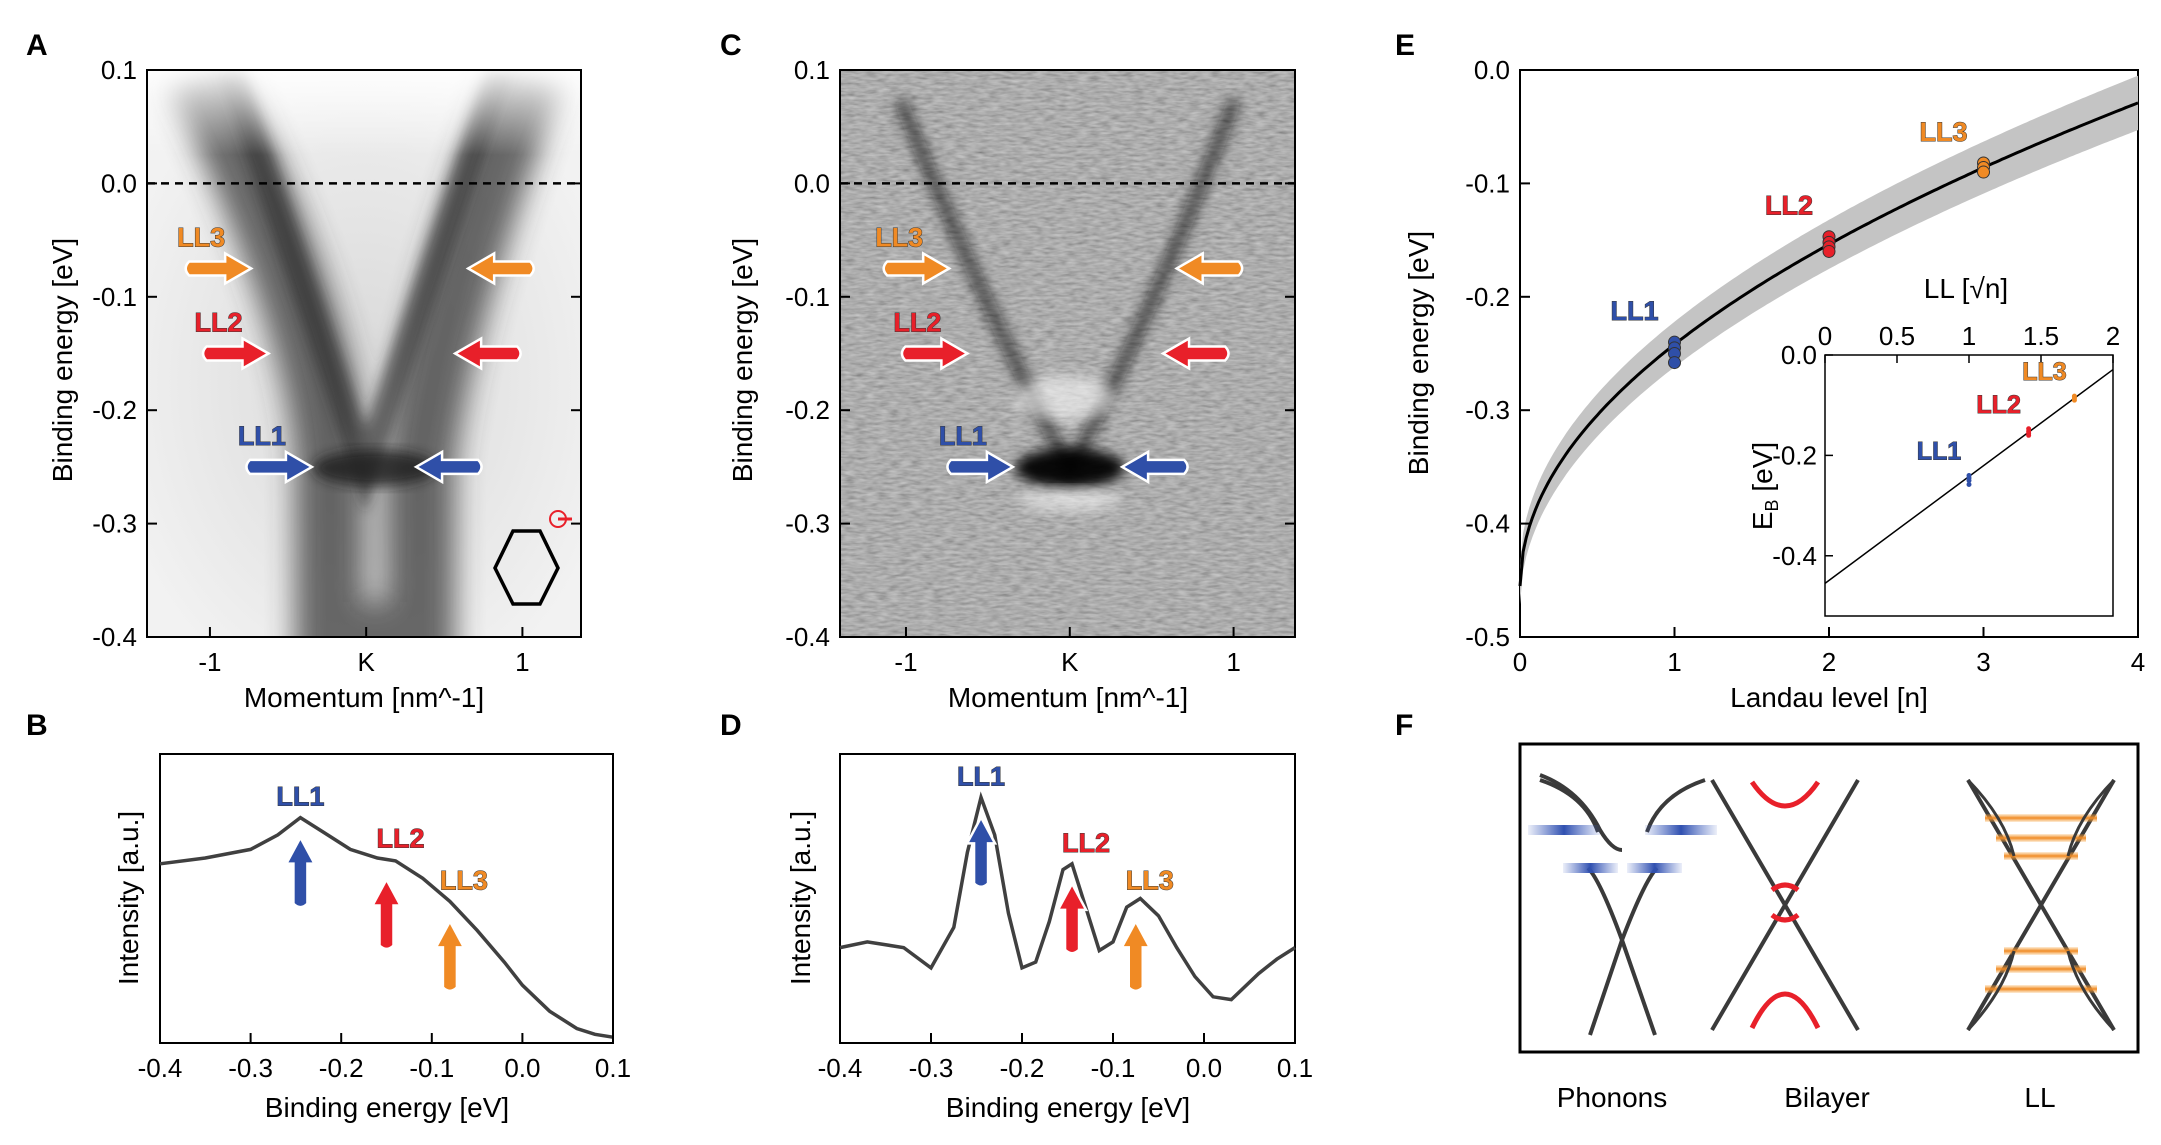 This screenshot has height=1145, width=2161. What do you see at coordinates (1939, 451) in the screenshot?
I see `inset-label-ll1: LL1` at bounding box center [1939, 451].